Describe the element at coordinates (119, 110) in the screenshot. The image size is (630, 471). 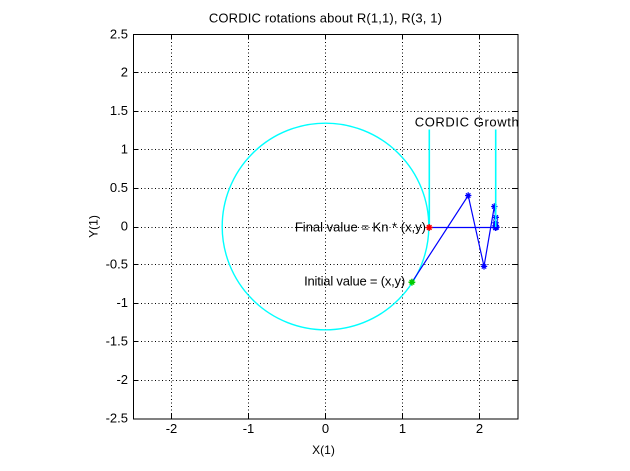
I see `svg-text: 1.5` at that location.